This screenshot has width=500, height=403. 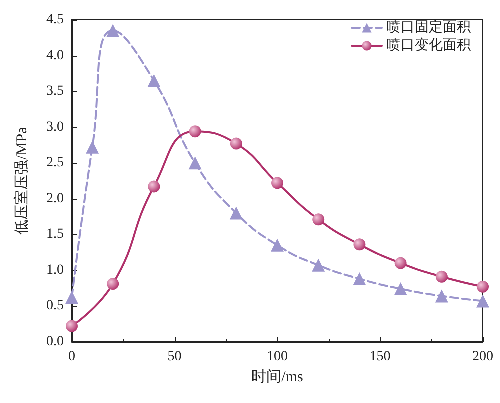 What do you see at coordinates (55, 198) in the screenshot?
I see `y-tick-label: 2.0` at bounding box center [55, 198].